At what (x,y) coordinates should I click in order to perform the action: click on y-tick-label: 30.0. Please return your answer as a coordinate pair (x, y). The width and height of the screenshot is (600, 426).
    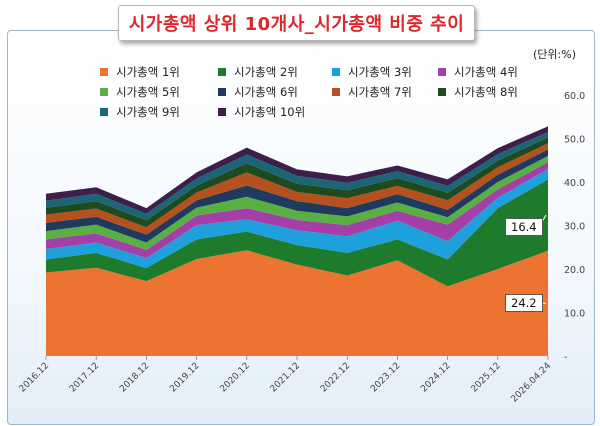
    Looking at the image, I should click on (574, 227).